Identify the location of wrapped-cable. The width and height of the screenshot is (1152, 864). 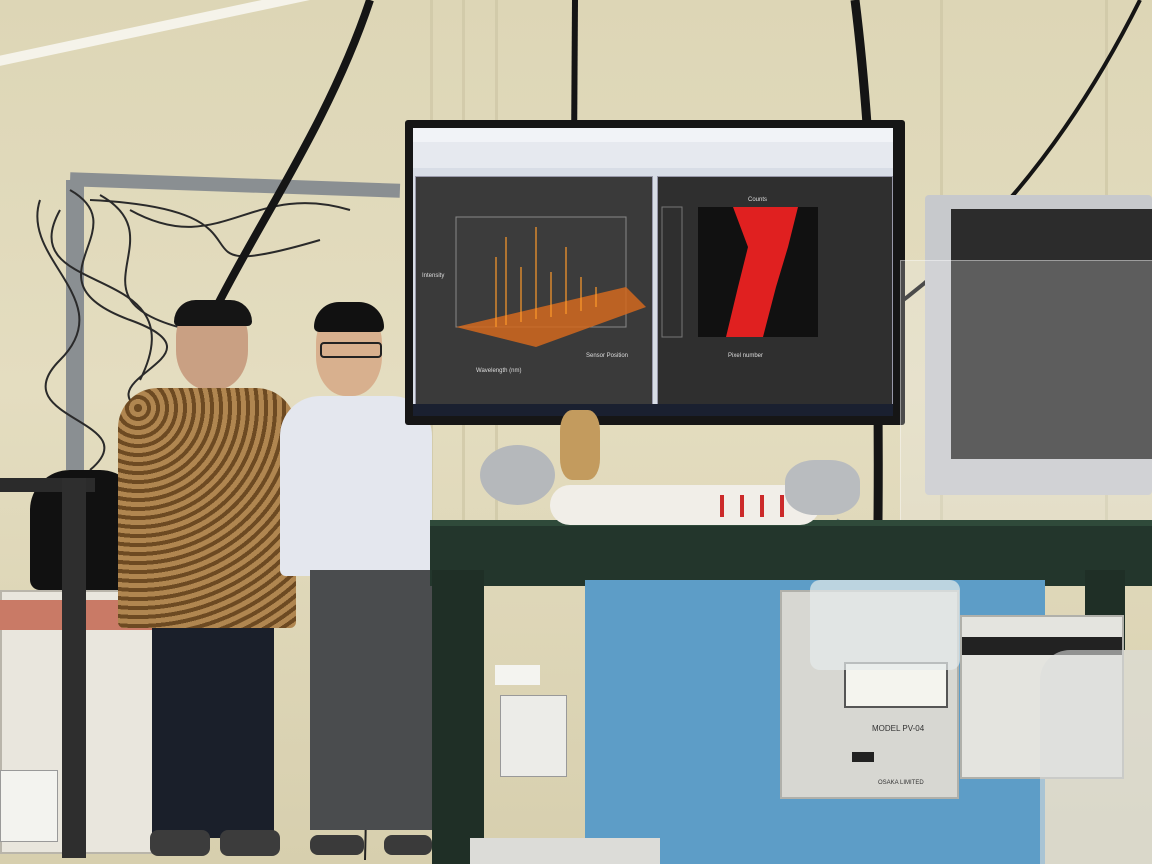
(685, 505).